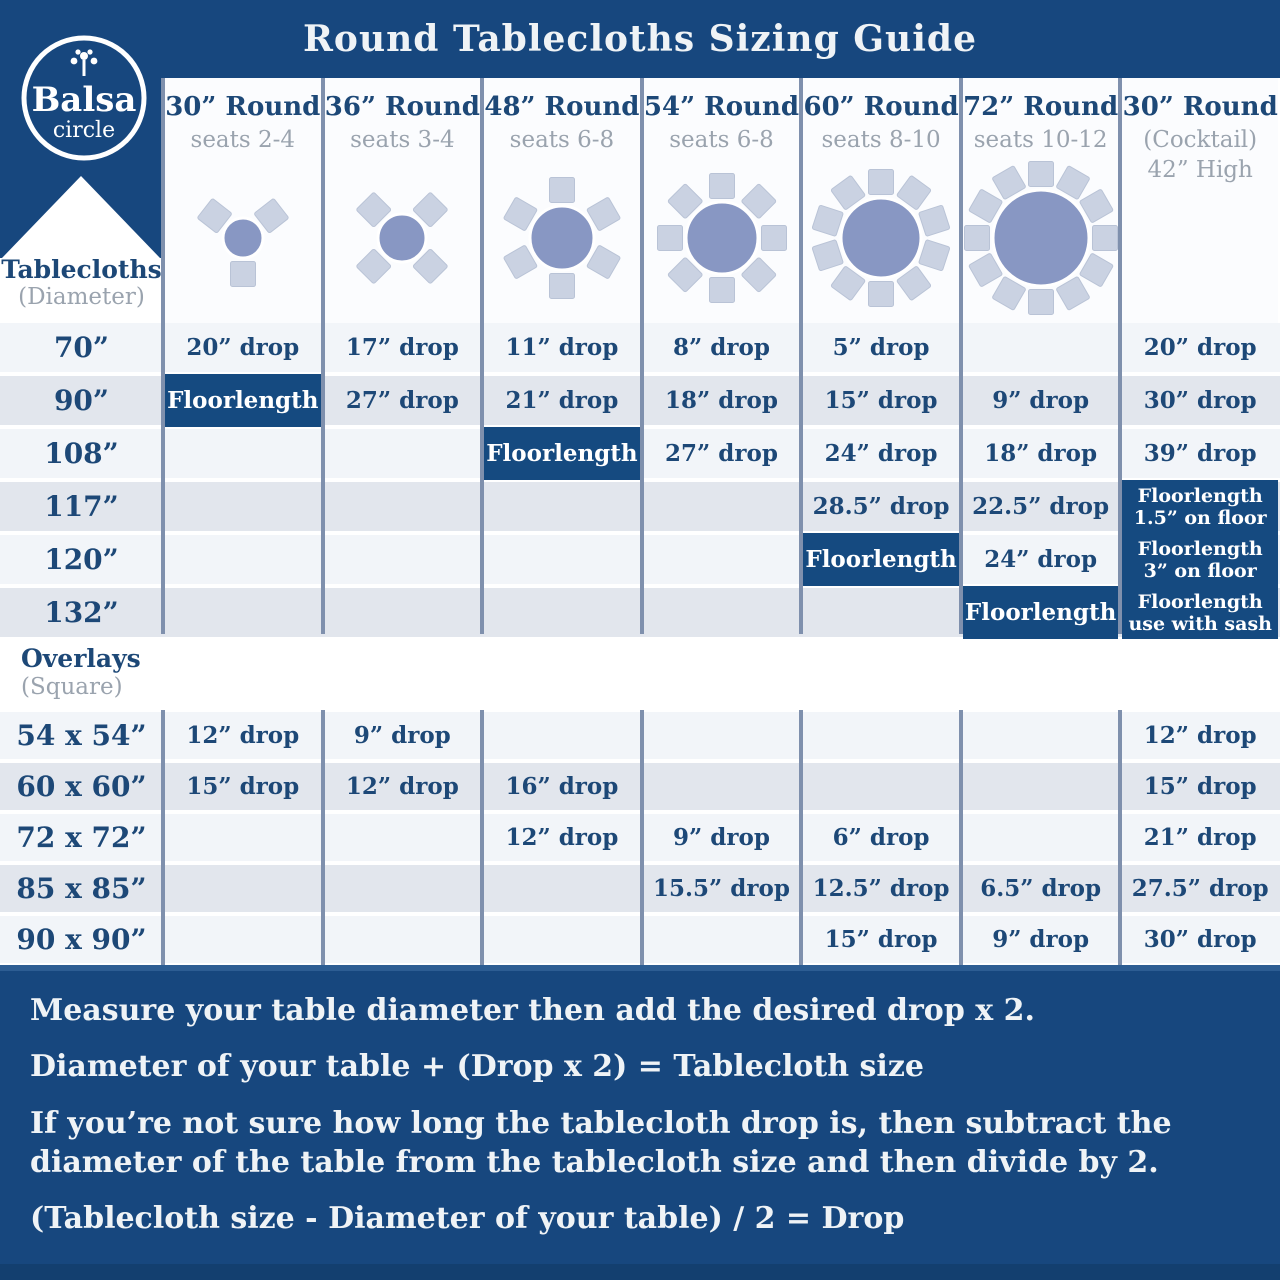  What do you see at coordinates (1200, 170) in the screenshot?
I see `column-height-label: 42” High` at bounding box center [1200, 170].